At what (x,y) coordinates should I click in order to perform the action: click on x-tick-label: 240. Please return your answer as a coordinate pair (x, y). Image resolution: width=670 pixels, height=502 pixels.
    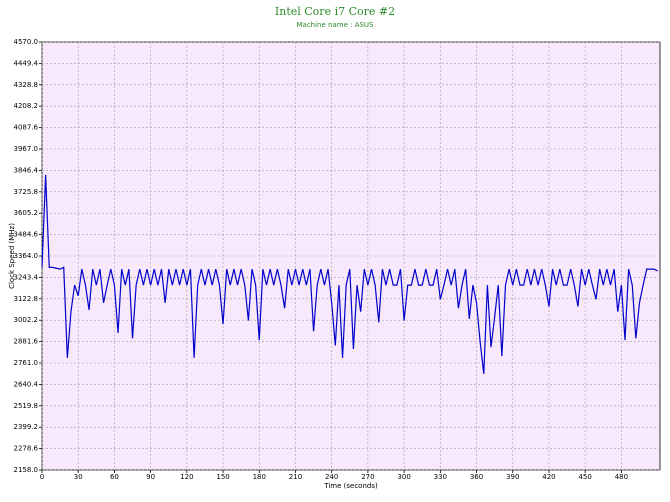
    Looking at the image, I should click on (331, 477).